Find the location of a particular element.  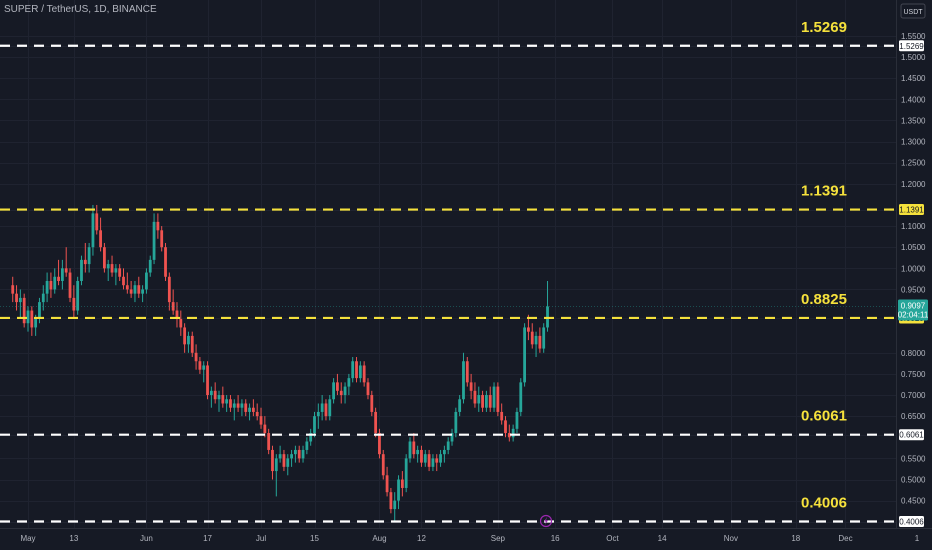

lightning-icon is located at coordinates (546, 521).